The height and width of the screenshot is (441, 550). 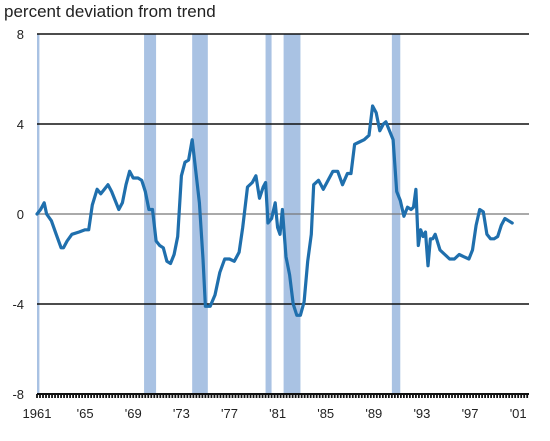 I want to click on y-axis: -8 -4 0 4 8, so click(x=18, y=214).